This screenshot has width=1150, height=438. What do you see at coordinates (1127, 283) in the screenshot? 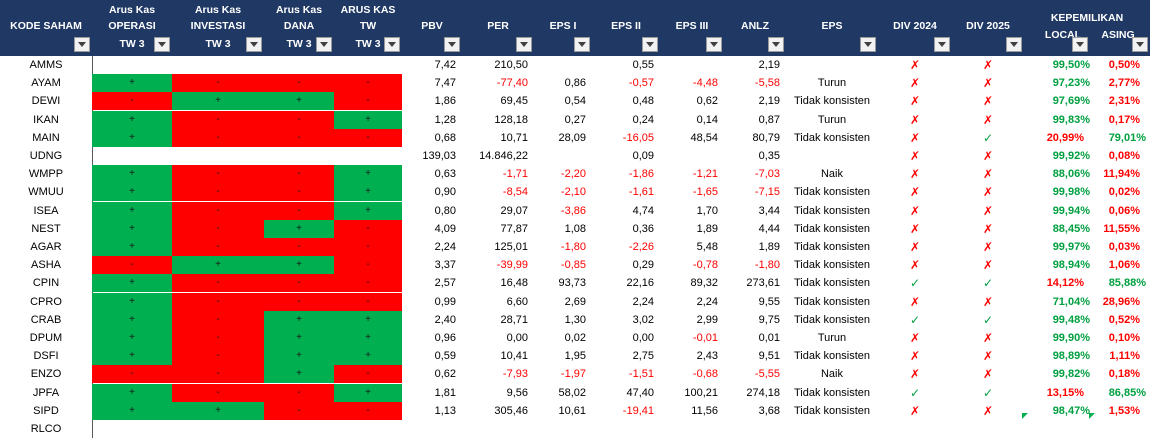
I see `foreign-ownership-cell: 85,88%` at bounding box center [1127, 283].